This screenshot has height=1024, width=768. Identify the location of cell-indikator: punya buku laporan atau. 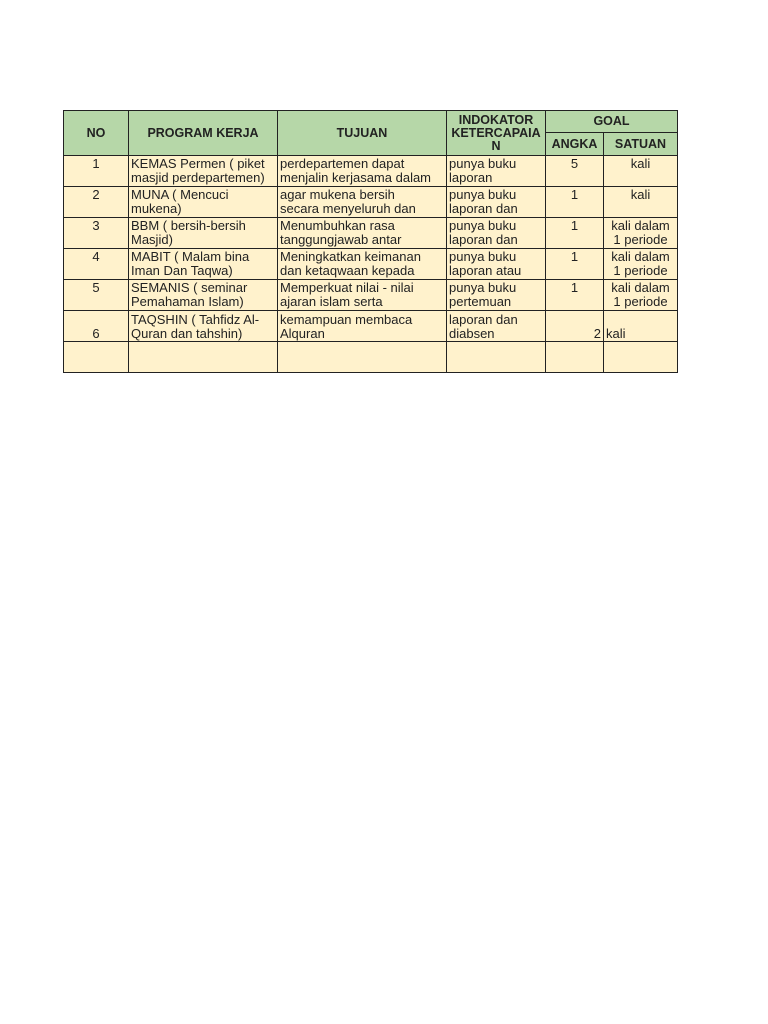
(496, 264).